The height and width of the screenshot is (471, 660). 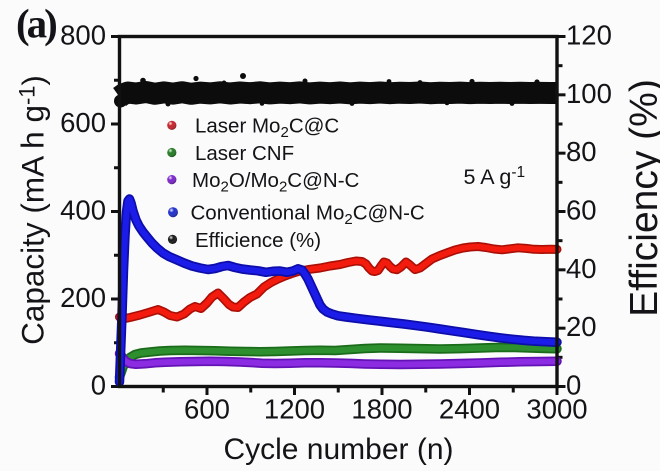 What do you see at coordinates (469, 409) in the screenshot?
I see `svg-text: 2400` at bounding box center [469, 409].